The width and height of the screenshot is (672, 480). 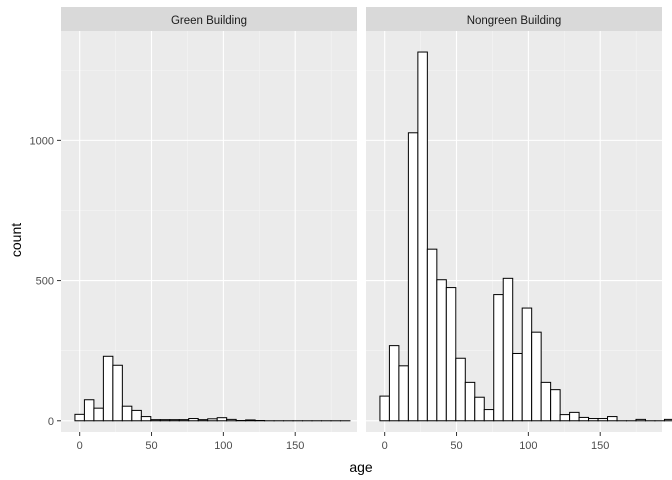 I want to click on y-axis: 0 500 1000, so click(x=45, y=281).